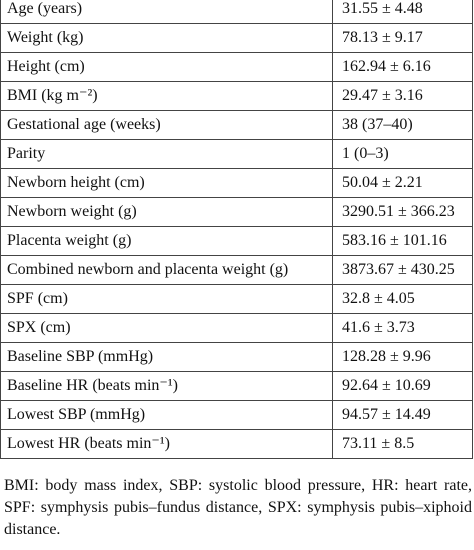  What do you see at coordinates (166, 299) in the screenshot?
I see `label-cell: SPF (cm)` at bounding box center [166, 299].